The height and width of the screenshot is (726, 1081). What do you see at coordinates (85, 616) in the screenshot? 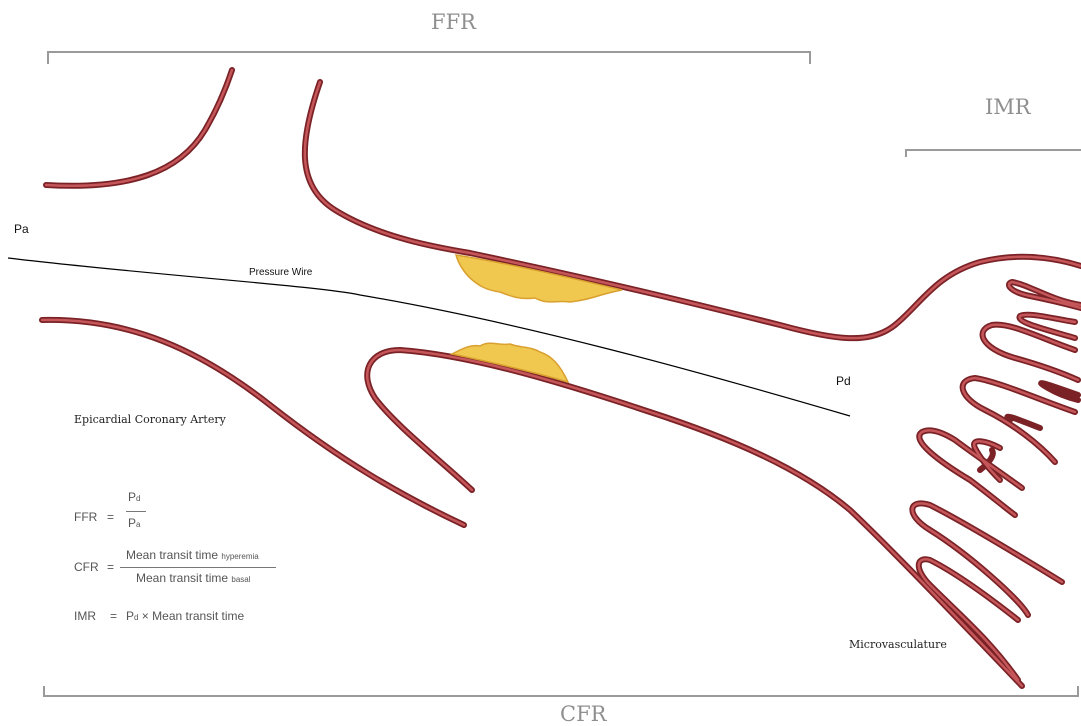
I see `imr-formula-lhs: IMR` at bounding box center [85, 616].